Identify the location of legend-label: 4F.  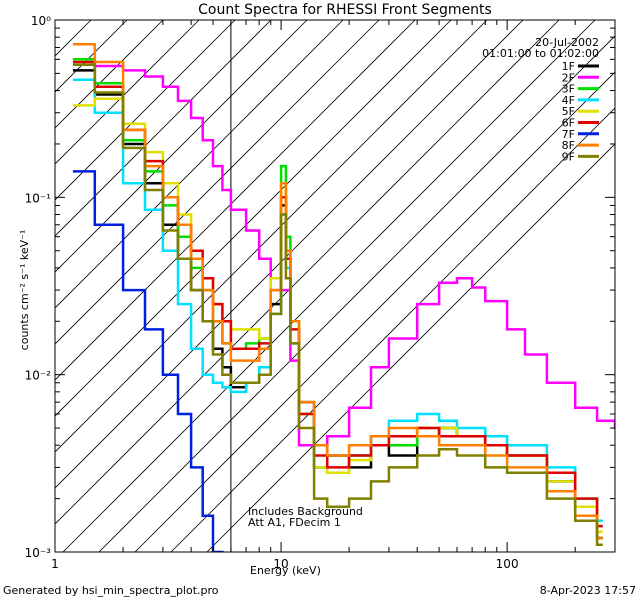
(568, 100).